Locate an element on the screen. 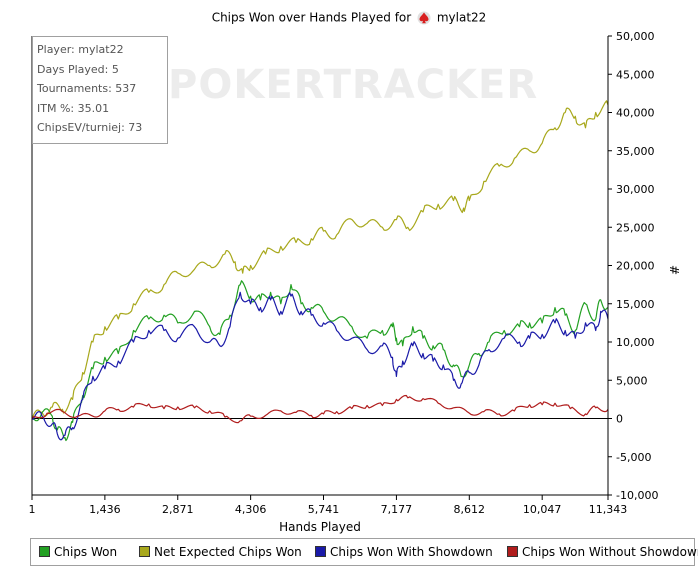 The image size is (698, 573). x-tick-label: 2,871 is located at coordinates (178, 509).